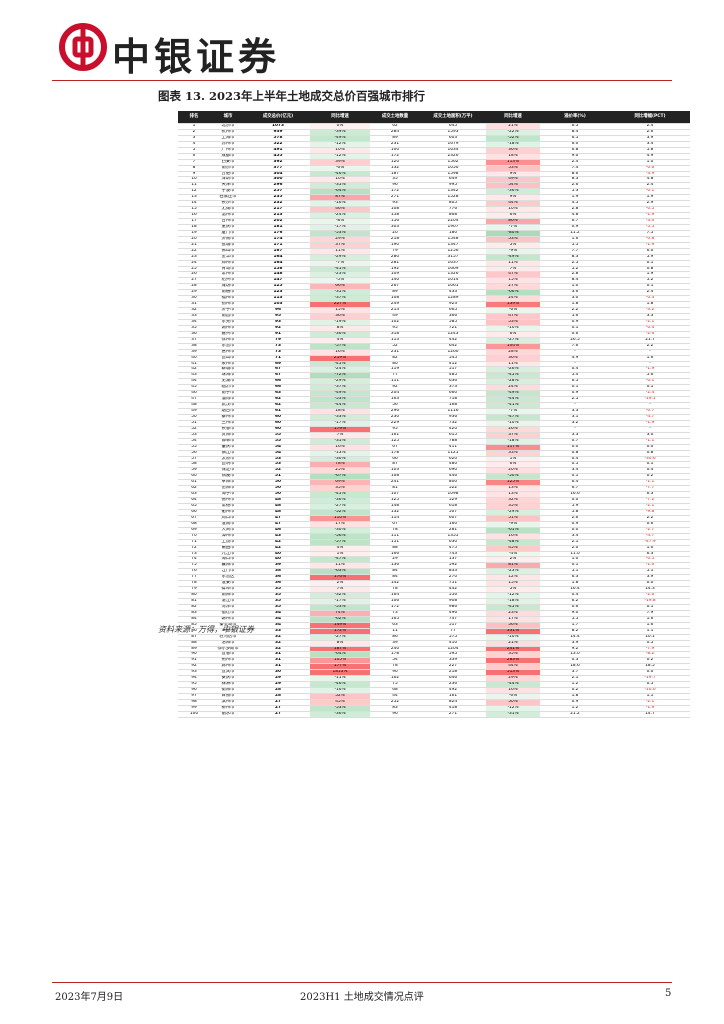 The width and height of the screenshot is (724, 1024). What do you see at coordinates (453, 577) in the screenshot?
I see `cell: 270` at bounding box center [453, 577].